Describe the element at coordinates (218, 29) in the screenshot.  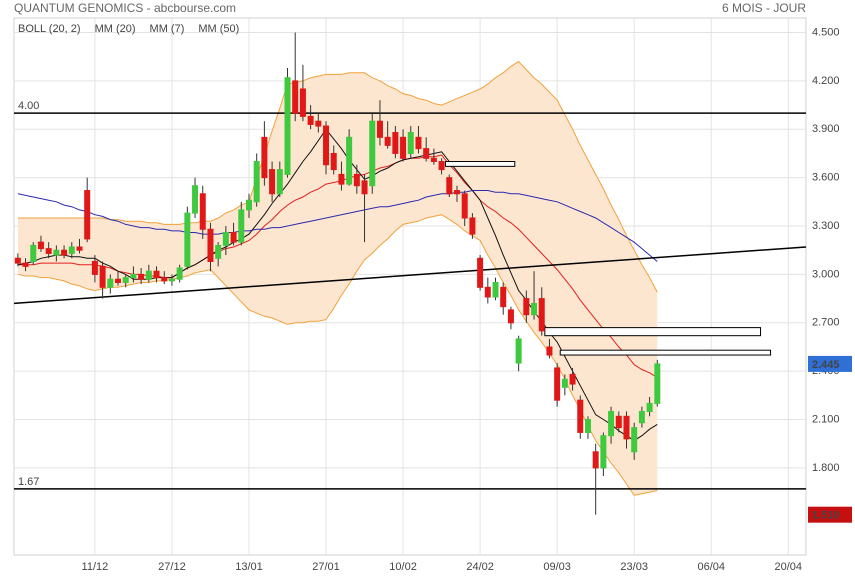
I see `legend-entry: MM (50)` at that location.